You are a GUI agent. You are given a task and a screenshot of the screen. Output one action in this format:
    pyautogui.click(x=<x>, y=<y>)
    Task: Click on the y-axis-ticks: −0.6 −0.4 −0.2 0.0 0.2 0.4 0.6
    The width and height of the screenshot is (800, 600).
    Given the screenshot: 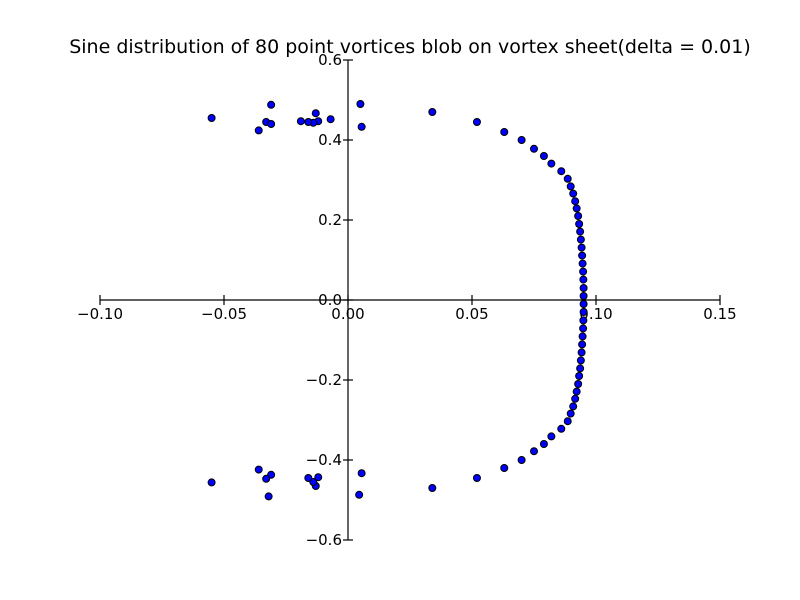 What is the action you would take?
    pyautogui.click(x=329, y=300)
    